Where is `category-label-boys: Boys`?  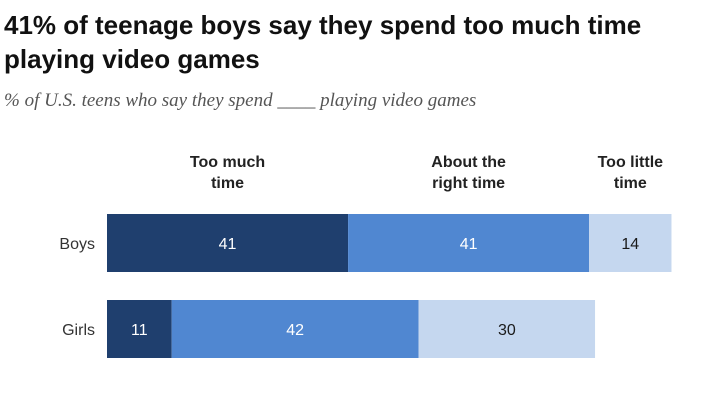
category-label-boys: Boys is located at coordinates (77, 244).